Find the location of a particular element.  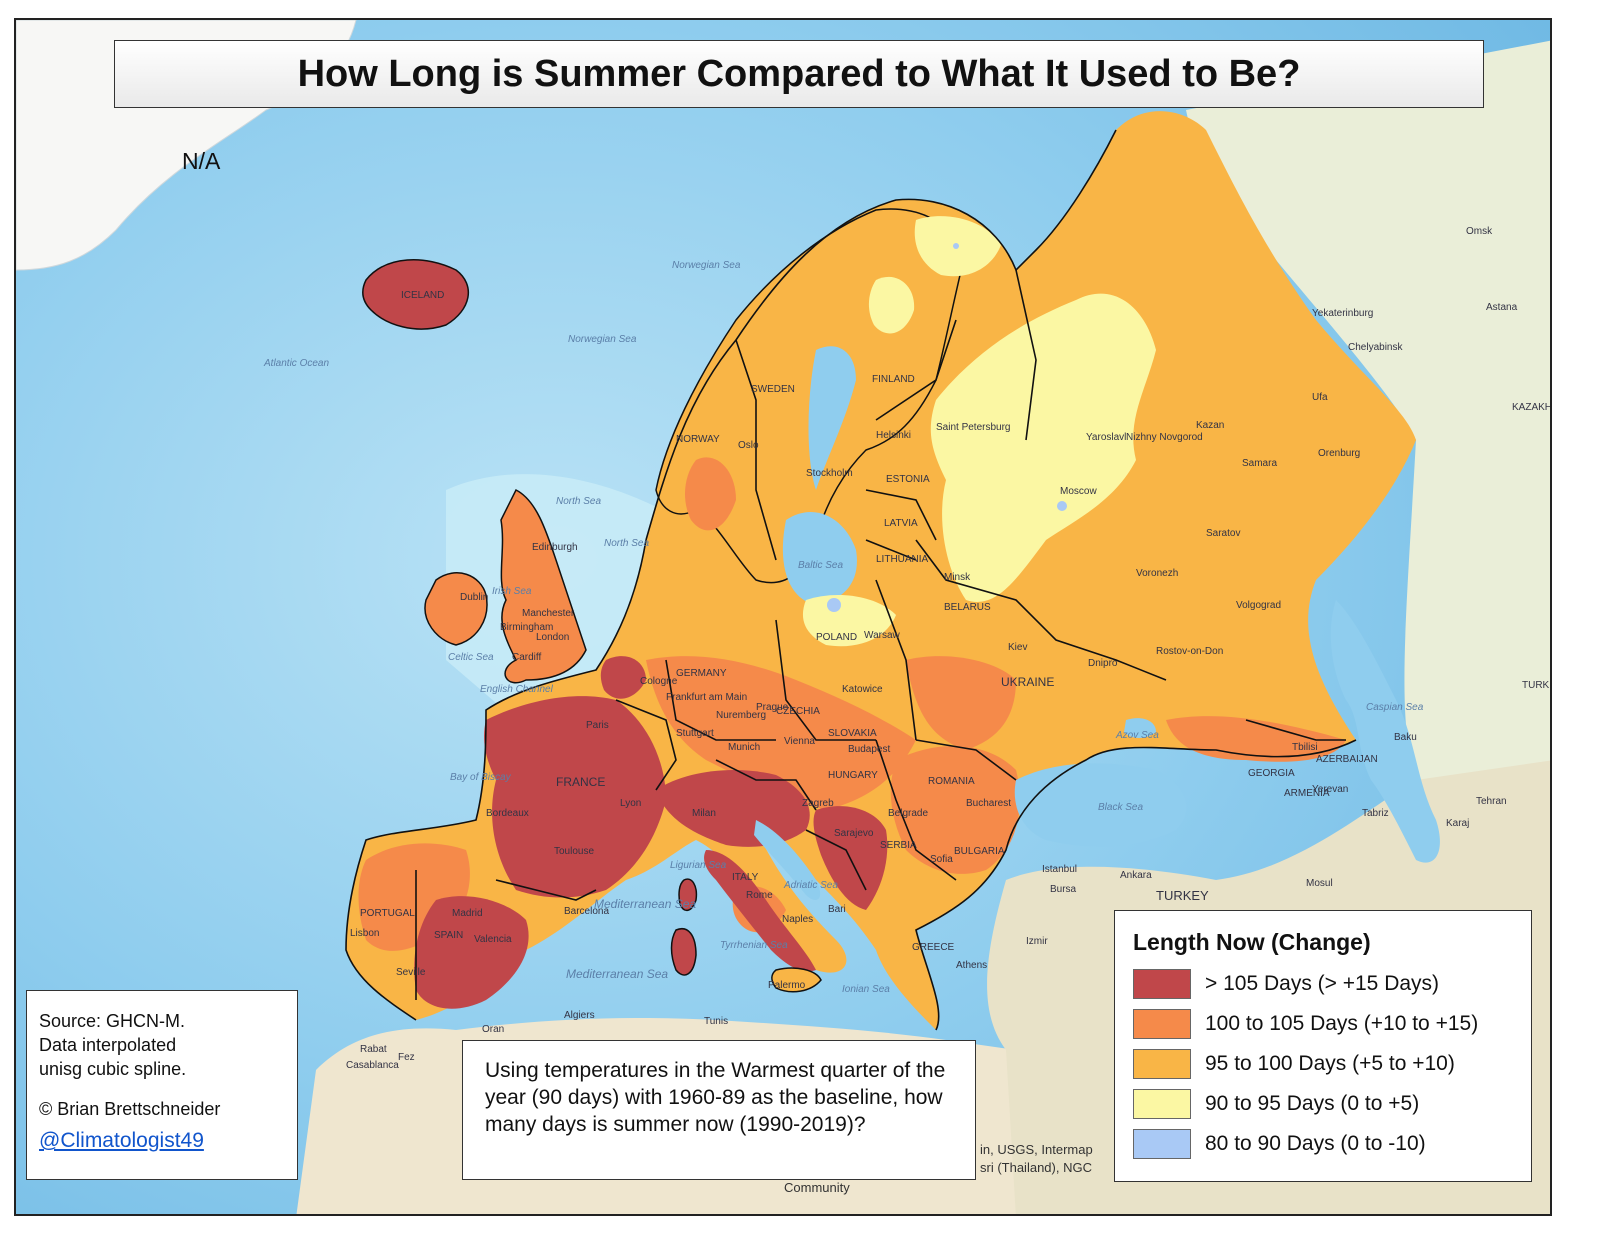

label-city-katowice: Katowice is located at coordinates (862, 689).